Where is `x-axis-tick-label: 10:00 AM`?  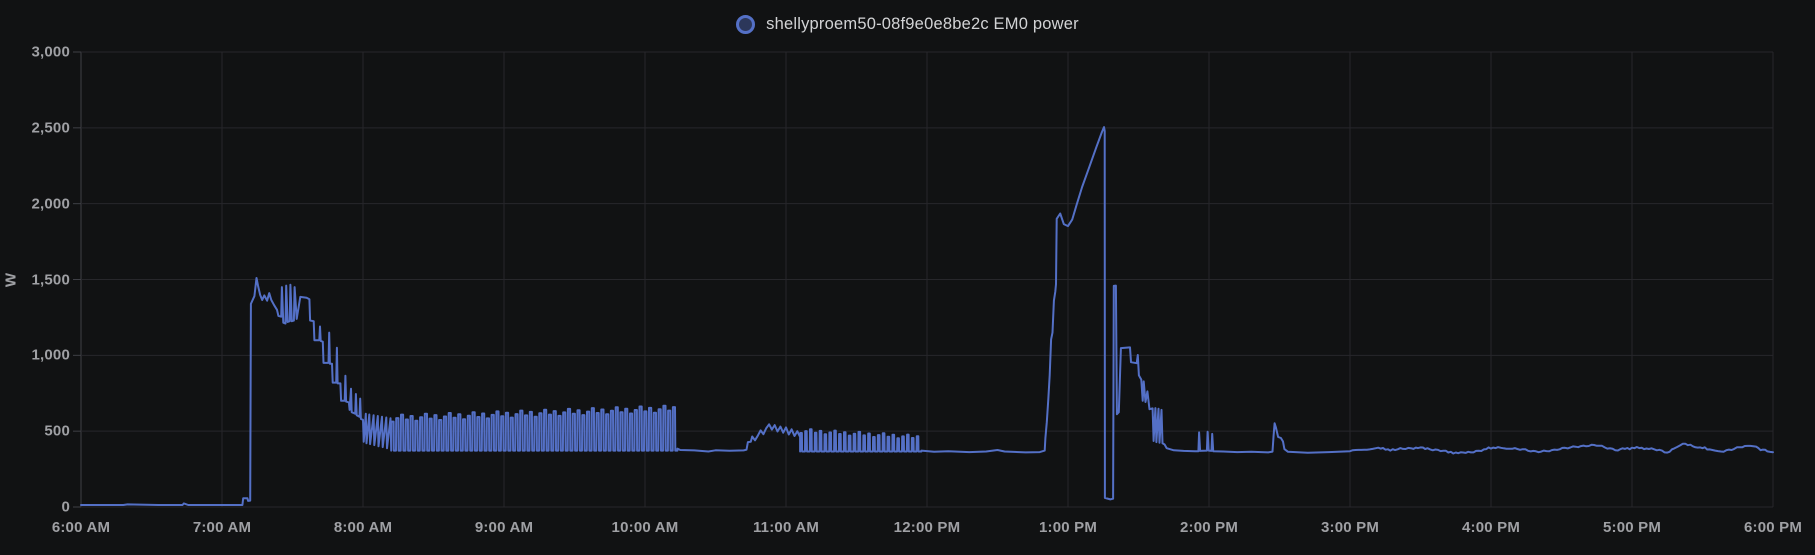
x-axis-tick-label: 10:00 AM is located at coordinates (645, 527).